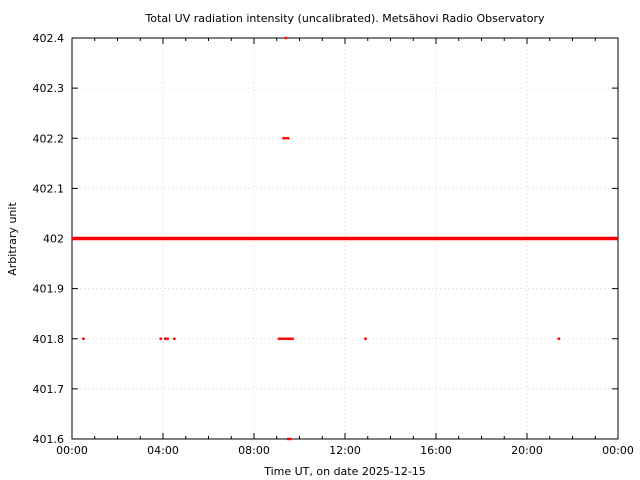 Image resolution: width=640 pixels, height=480 pixels. What do you see at coordinates (163, 450) in the screenshot?
I see `x-tick-label: 04:00` at bounding box center [163, 450].